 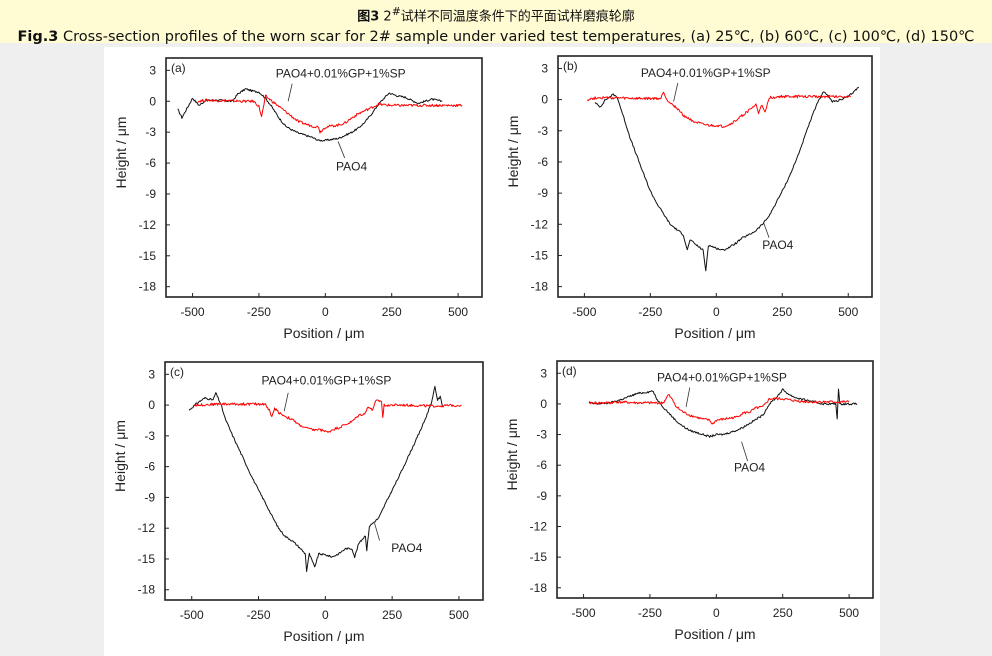 I want to click on caption-chinese: 图3 2#试样不同温度条件下的平面试样磨痕轮廓, so click(x=496, y=13).